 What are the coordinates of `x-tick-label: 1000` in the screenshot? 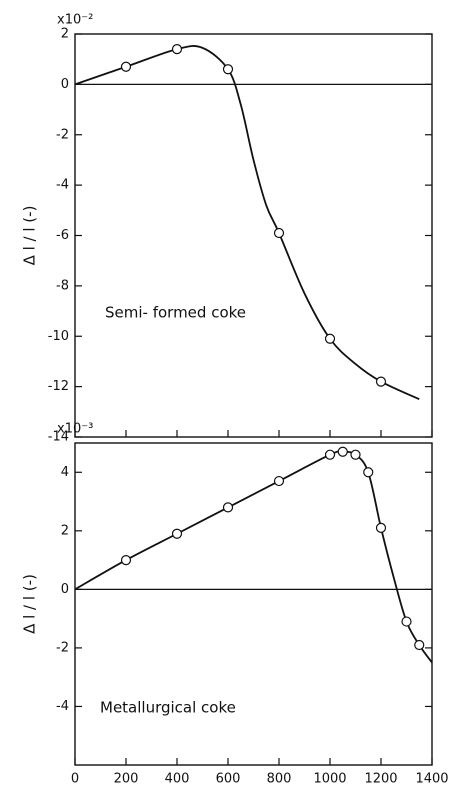 It's located at (329, 779).